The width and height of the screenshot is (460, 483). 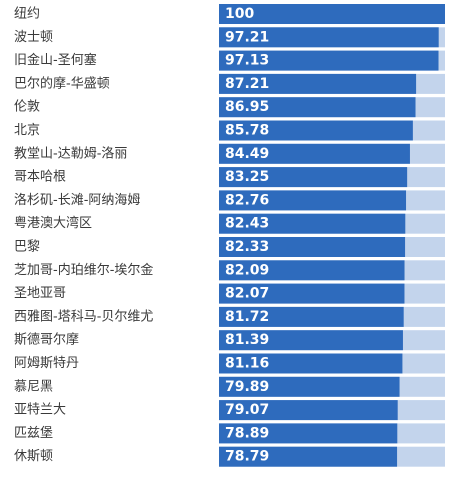 I want to click on bar-row: 巴尔的摩-华盛顿 87.21, so click(x=229, y=83).